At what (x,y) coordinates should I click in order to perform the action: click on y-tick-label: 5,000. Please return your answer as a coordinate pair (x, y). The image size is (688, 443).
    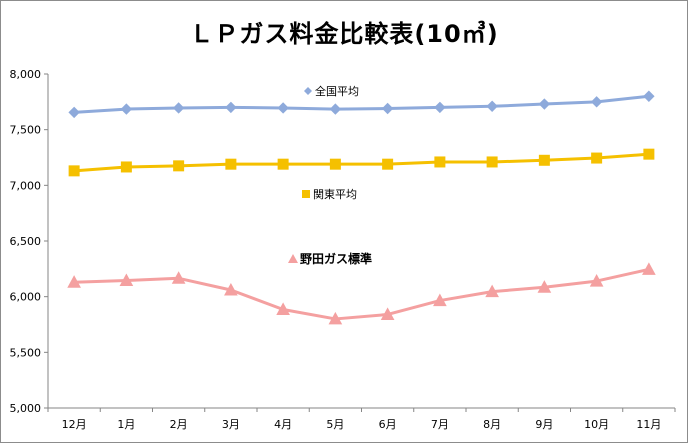
    Looking at the image, I should click on (26, 408).